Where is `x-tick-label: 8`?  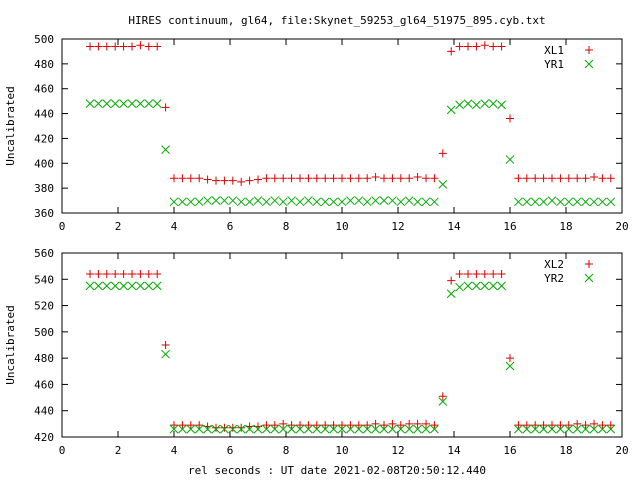
x-tick-label: 8 is located at coordinates (286, 226).